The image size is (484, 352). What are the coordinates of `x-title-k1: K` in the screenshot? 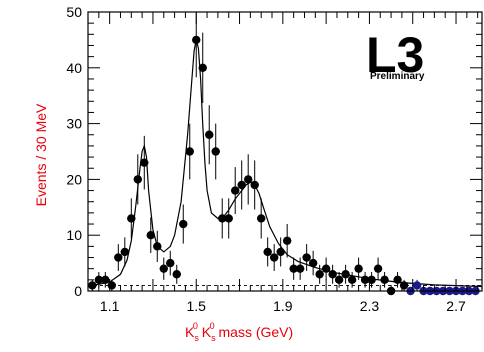 It's located at (190, 332).